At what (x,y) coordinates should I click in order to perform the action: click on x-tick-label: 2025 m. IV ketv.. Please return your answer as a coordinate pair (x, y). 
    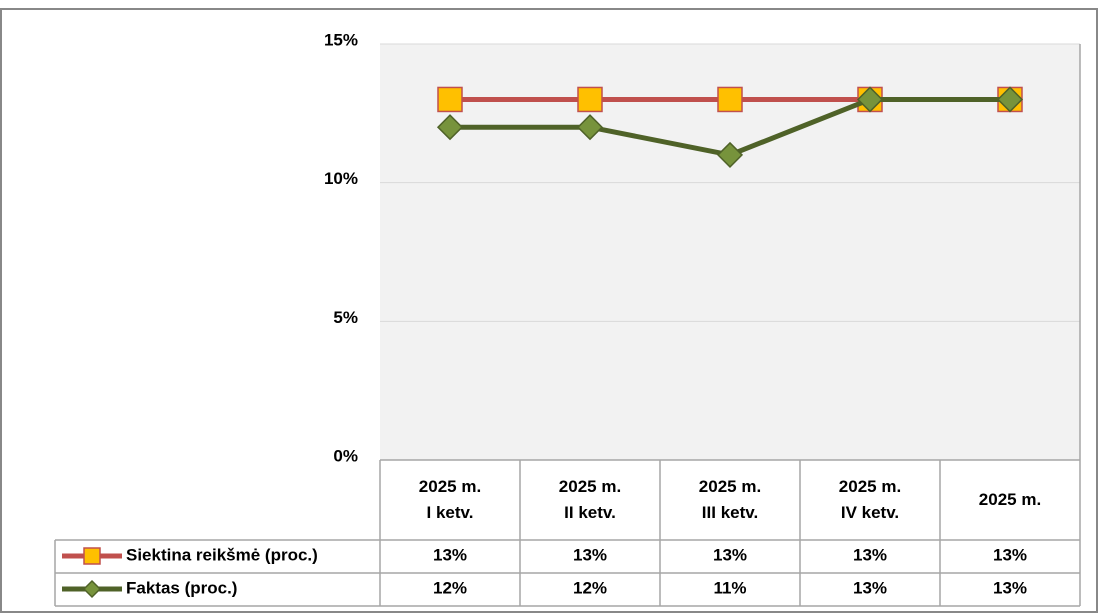
    Looking at the image, I should click on (870, 499).